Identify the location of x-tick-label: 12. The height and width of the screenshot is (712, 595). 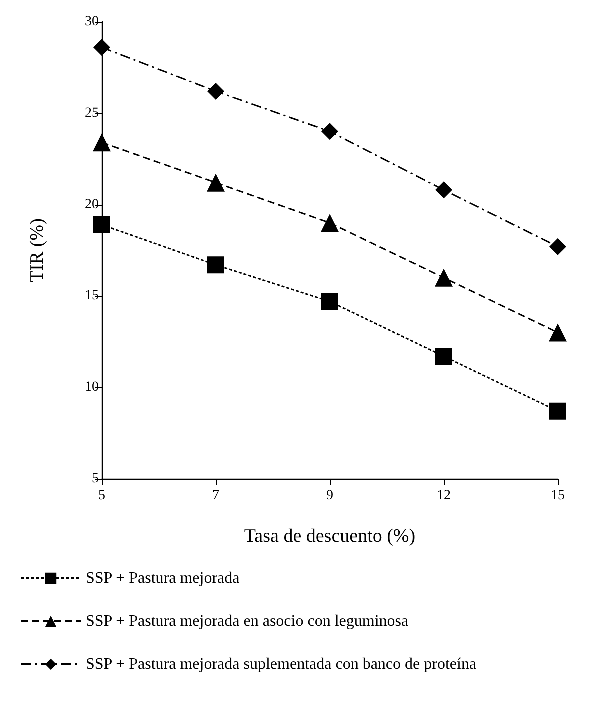
(444, 496).